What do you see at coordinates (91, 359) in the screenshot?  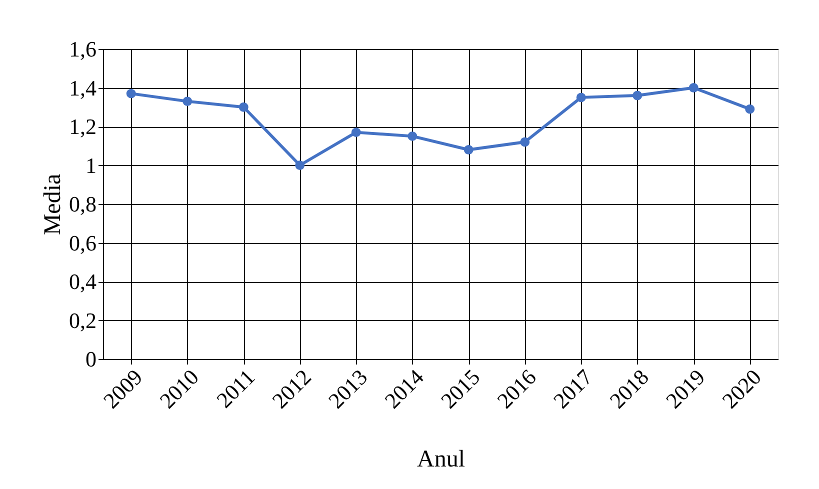 I see `y-tick-label: 0` at bounding box center [91, 359].